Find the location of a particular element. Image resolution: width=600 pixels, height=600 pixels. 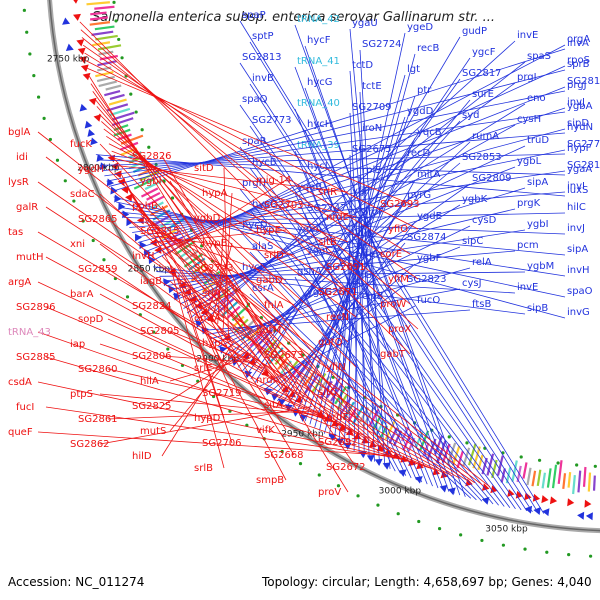

reverse-gene-label: SG2824 is located at coordinates (152, 306).